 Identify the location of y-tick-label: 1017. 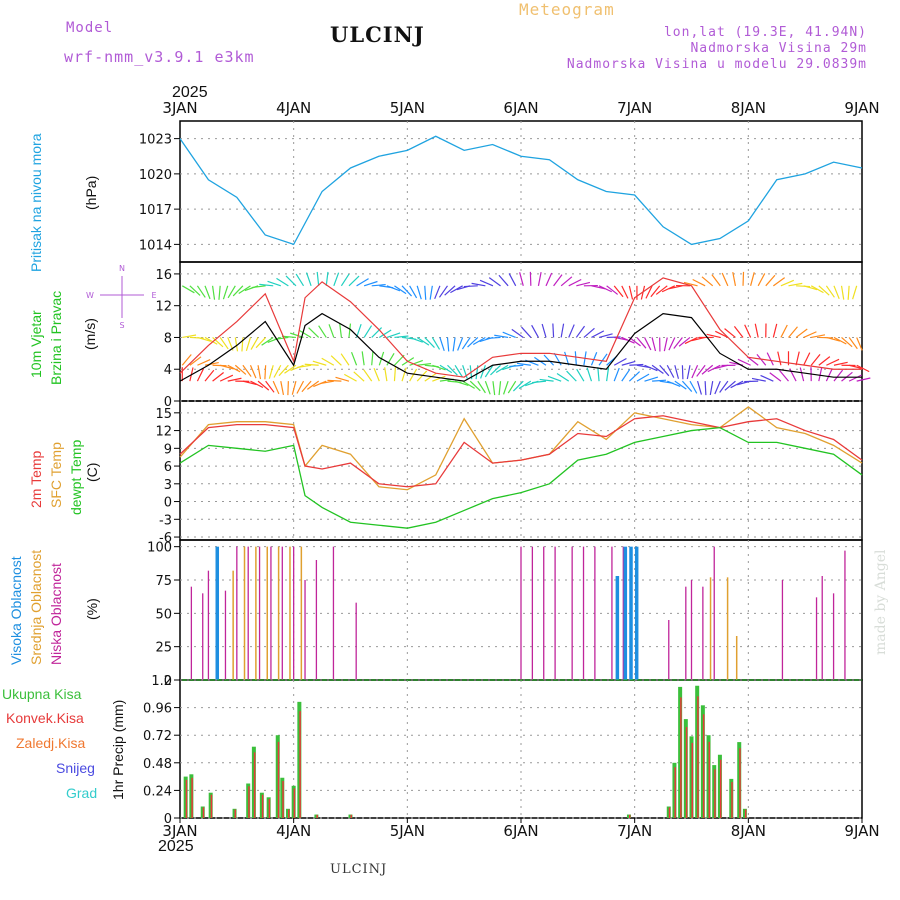
(155, 210).